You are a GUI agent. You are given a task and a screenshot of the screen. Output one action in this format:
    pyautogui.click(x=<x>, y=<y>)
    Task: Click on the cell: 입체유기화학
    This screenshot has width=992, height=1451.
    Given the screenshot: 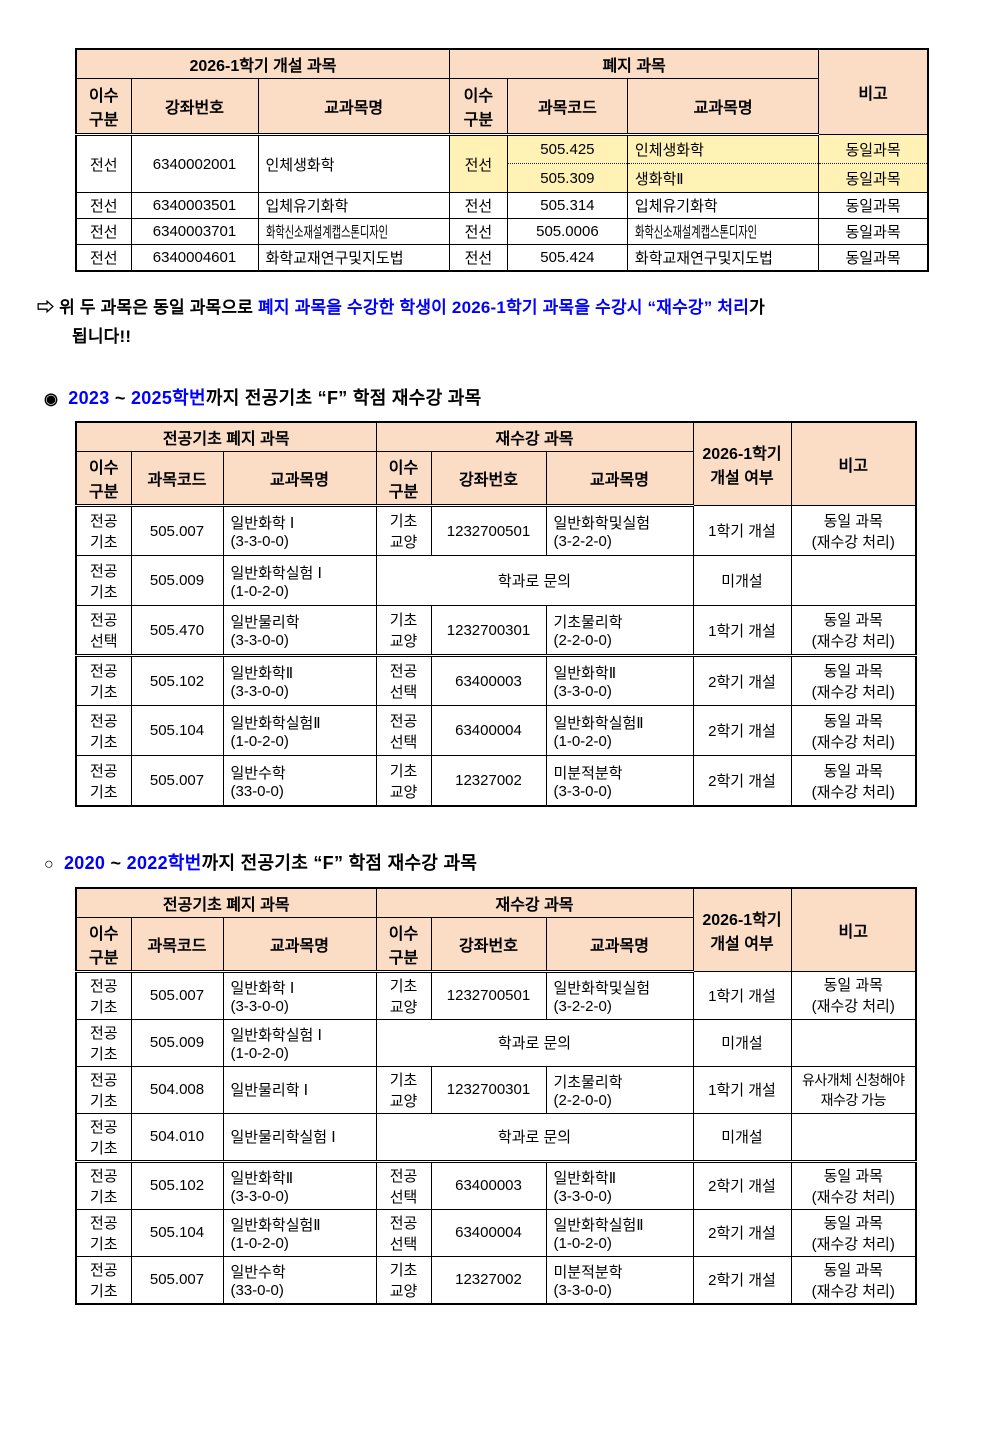 What is the action you would take?
    pyautogui.click(x=723, y=205)
    